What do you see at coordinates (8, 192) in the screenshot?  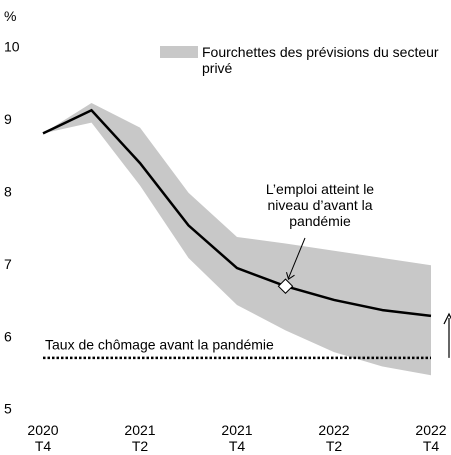 I see `y-tick-label: 8` at bounding box center [8, 192].